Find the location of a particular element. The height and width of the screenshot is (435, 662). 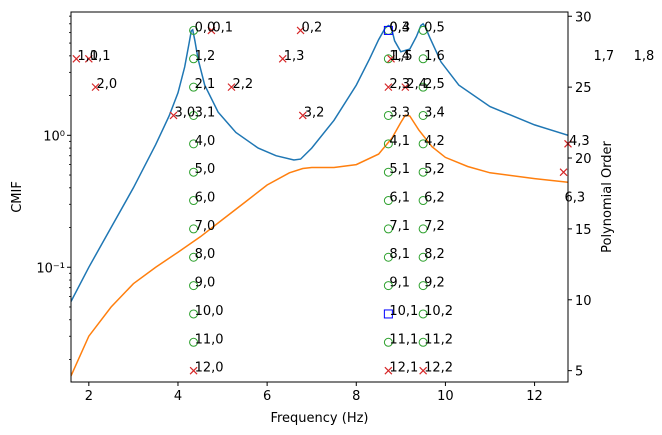

pole-label: 9,2 is located at coordinates (434, 283).